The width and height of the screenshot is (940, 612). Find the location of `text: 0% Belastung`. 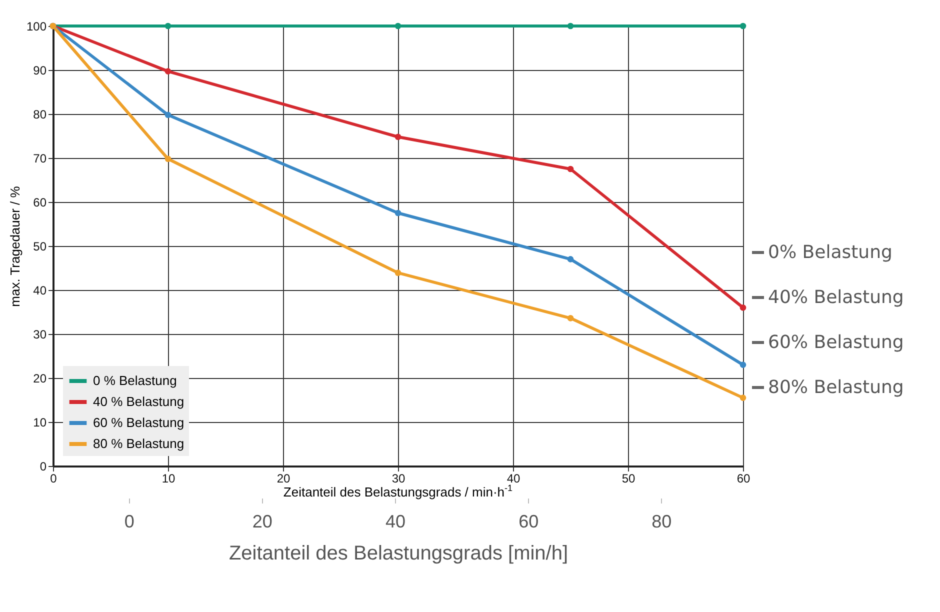

text: 0% Belastung is located at coordinates (830, 252).